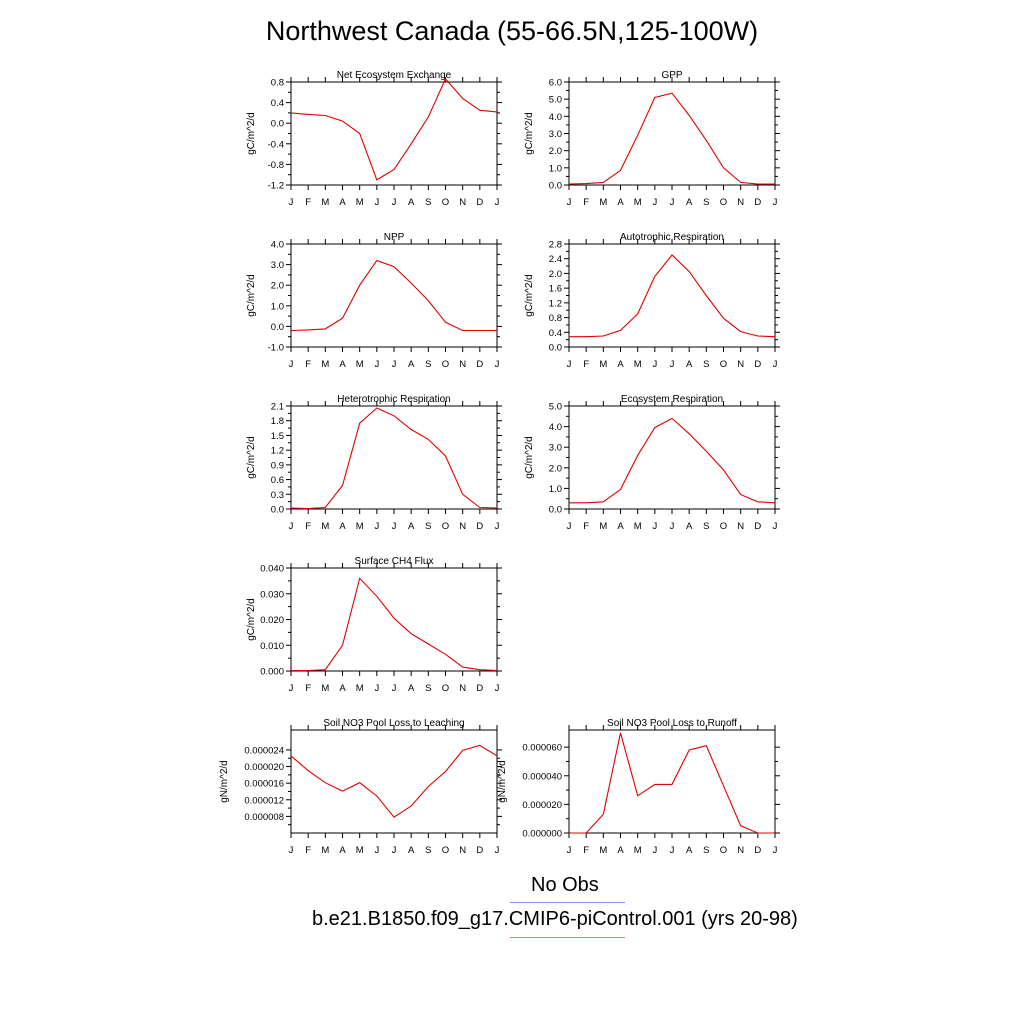 The width and height of the screenshot is (1024, 1024). Describe the element at coordinates (277, 480) in the screenshot. I see `y-tick-label: 0.6` at that location.